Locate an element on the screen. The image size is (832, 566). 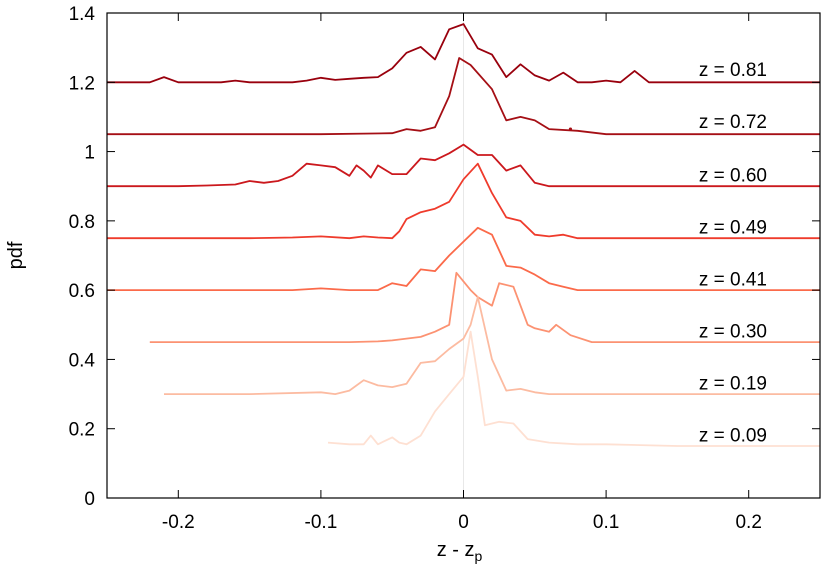
x-axis-title-subscript: p is located at coordinates (478, 556).